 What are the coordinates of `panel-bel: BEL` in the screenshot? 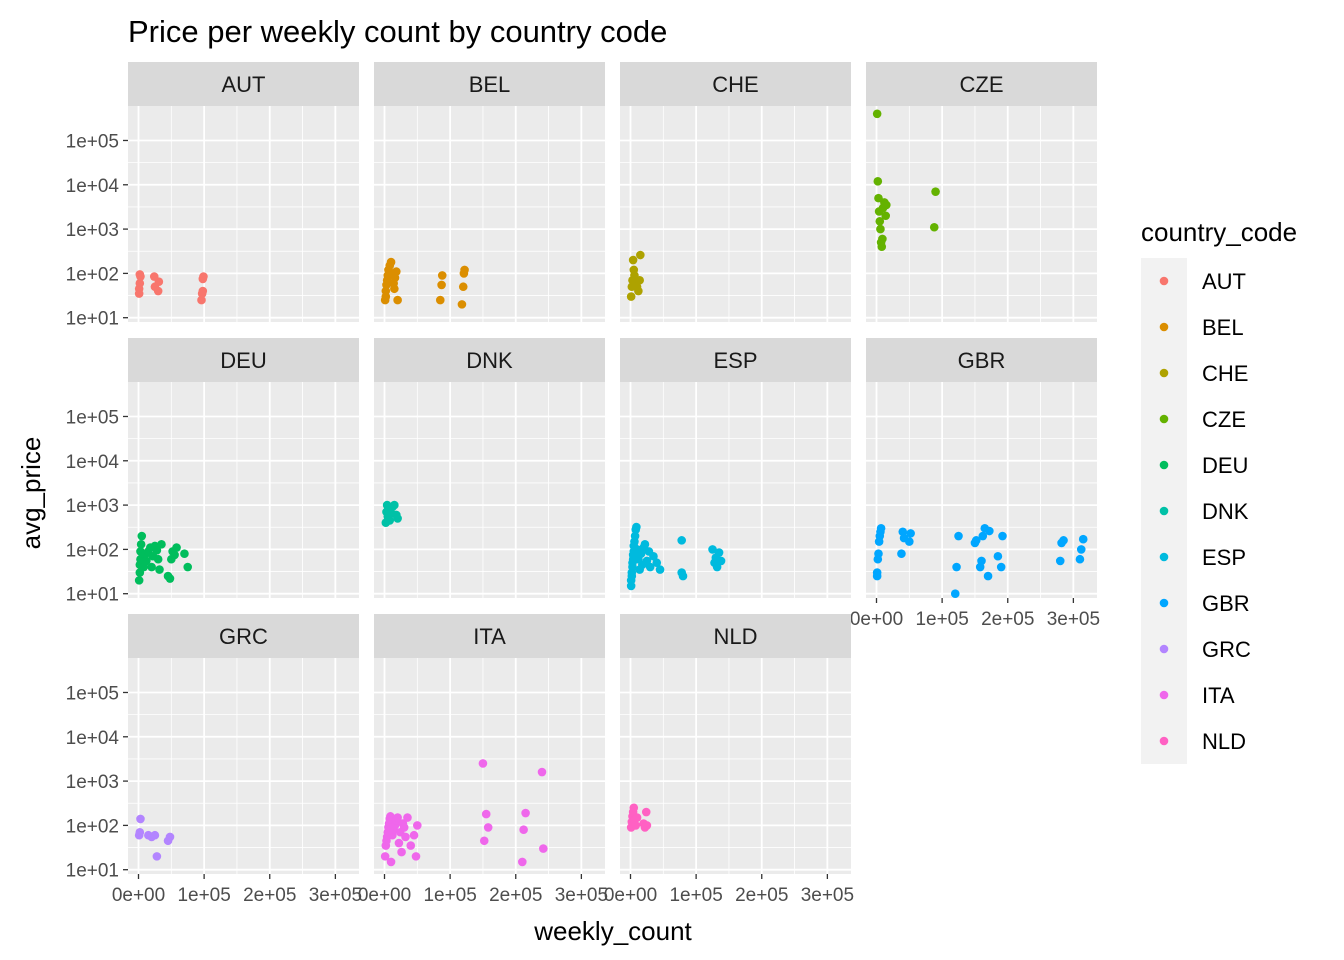 It's located at (489, 192).